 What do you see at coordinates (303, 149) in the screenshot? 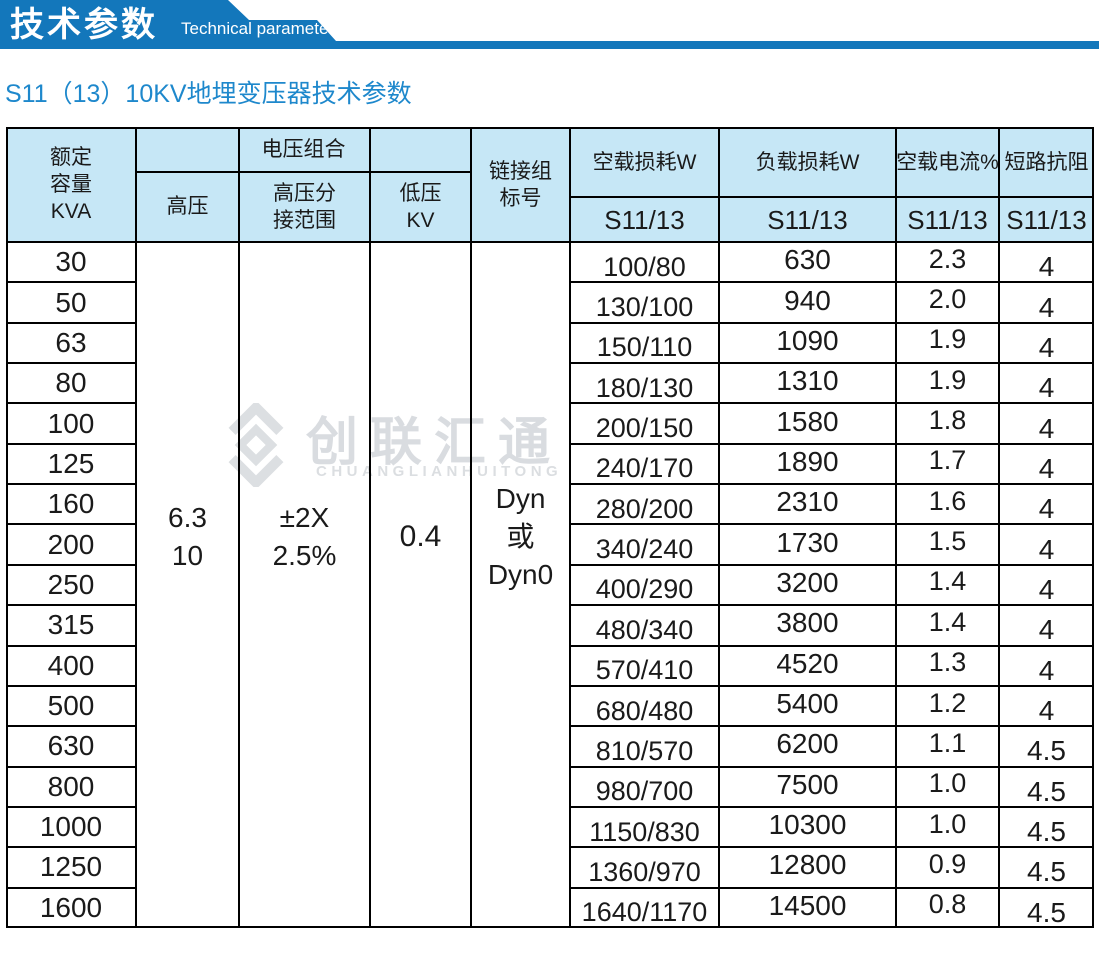
I see `header-voltage-group: 电压组合` at bounding box center [303, 149].